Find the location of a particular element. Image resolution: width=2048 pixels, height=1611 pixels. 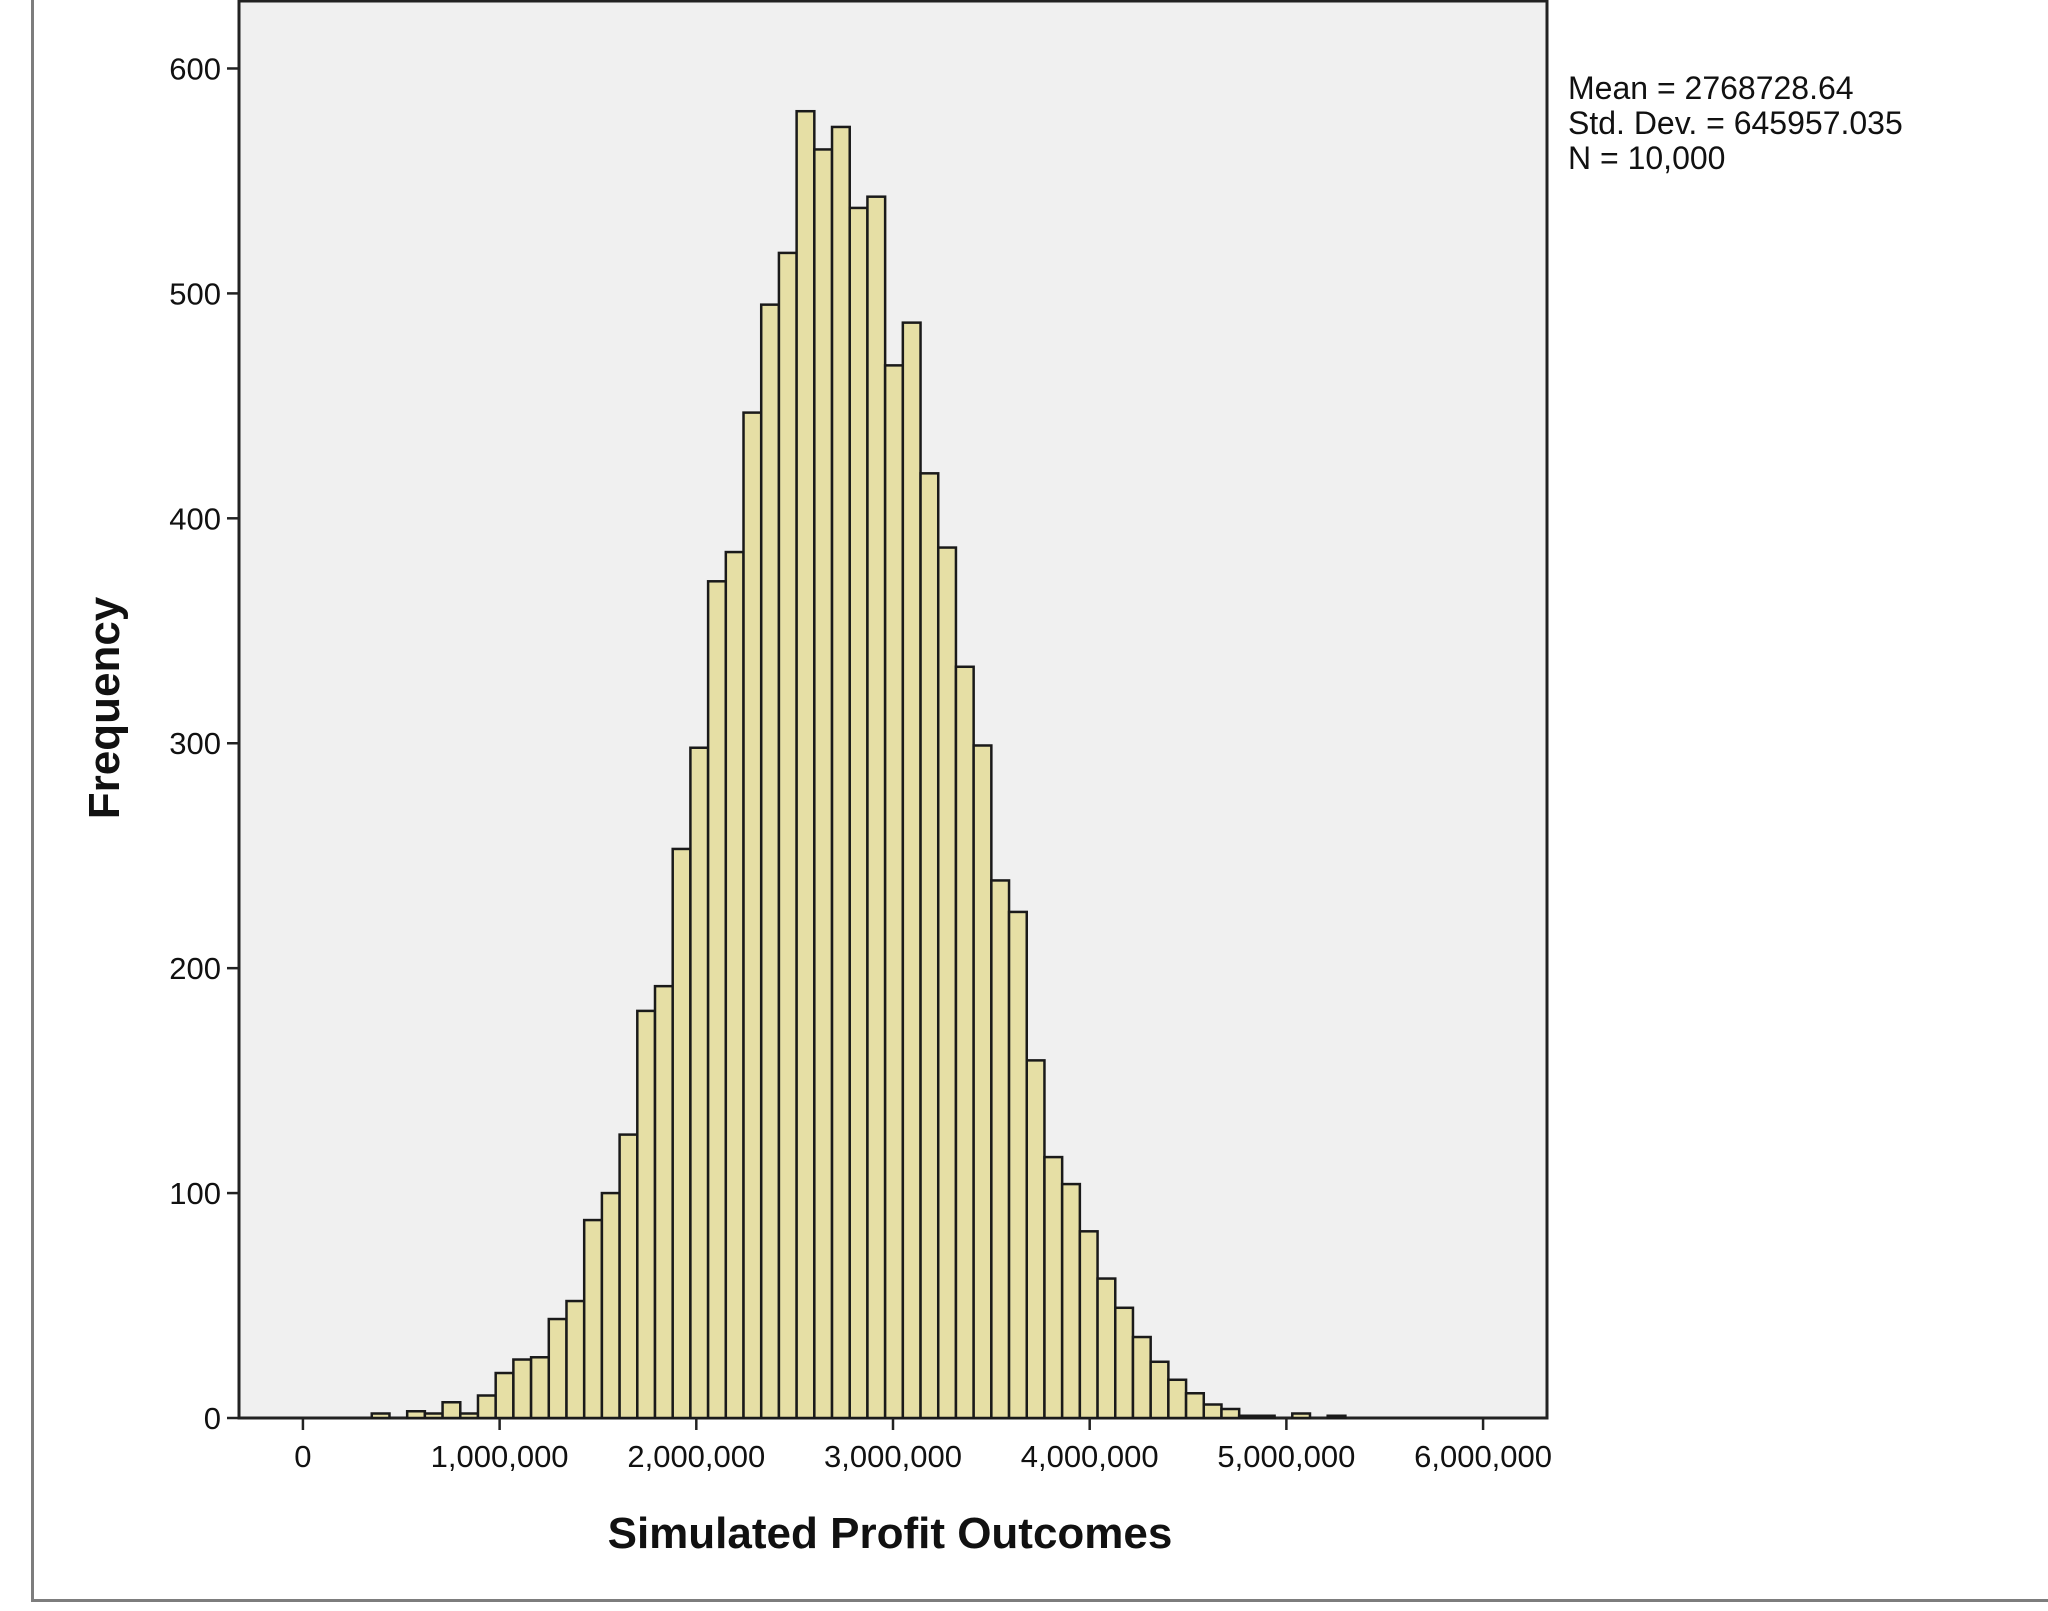

stats-std-dev: Std. Dev. = 645957.035 is located at coordinates (1735, 123).